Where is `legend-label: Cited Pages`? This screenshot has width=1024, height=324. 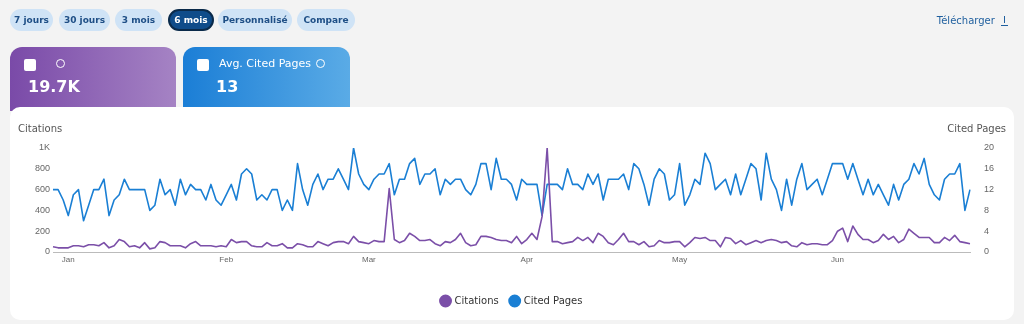 legend-label: Cited Pages is located at coordinates (553, 300).